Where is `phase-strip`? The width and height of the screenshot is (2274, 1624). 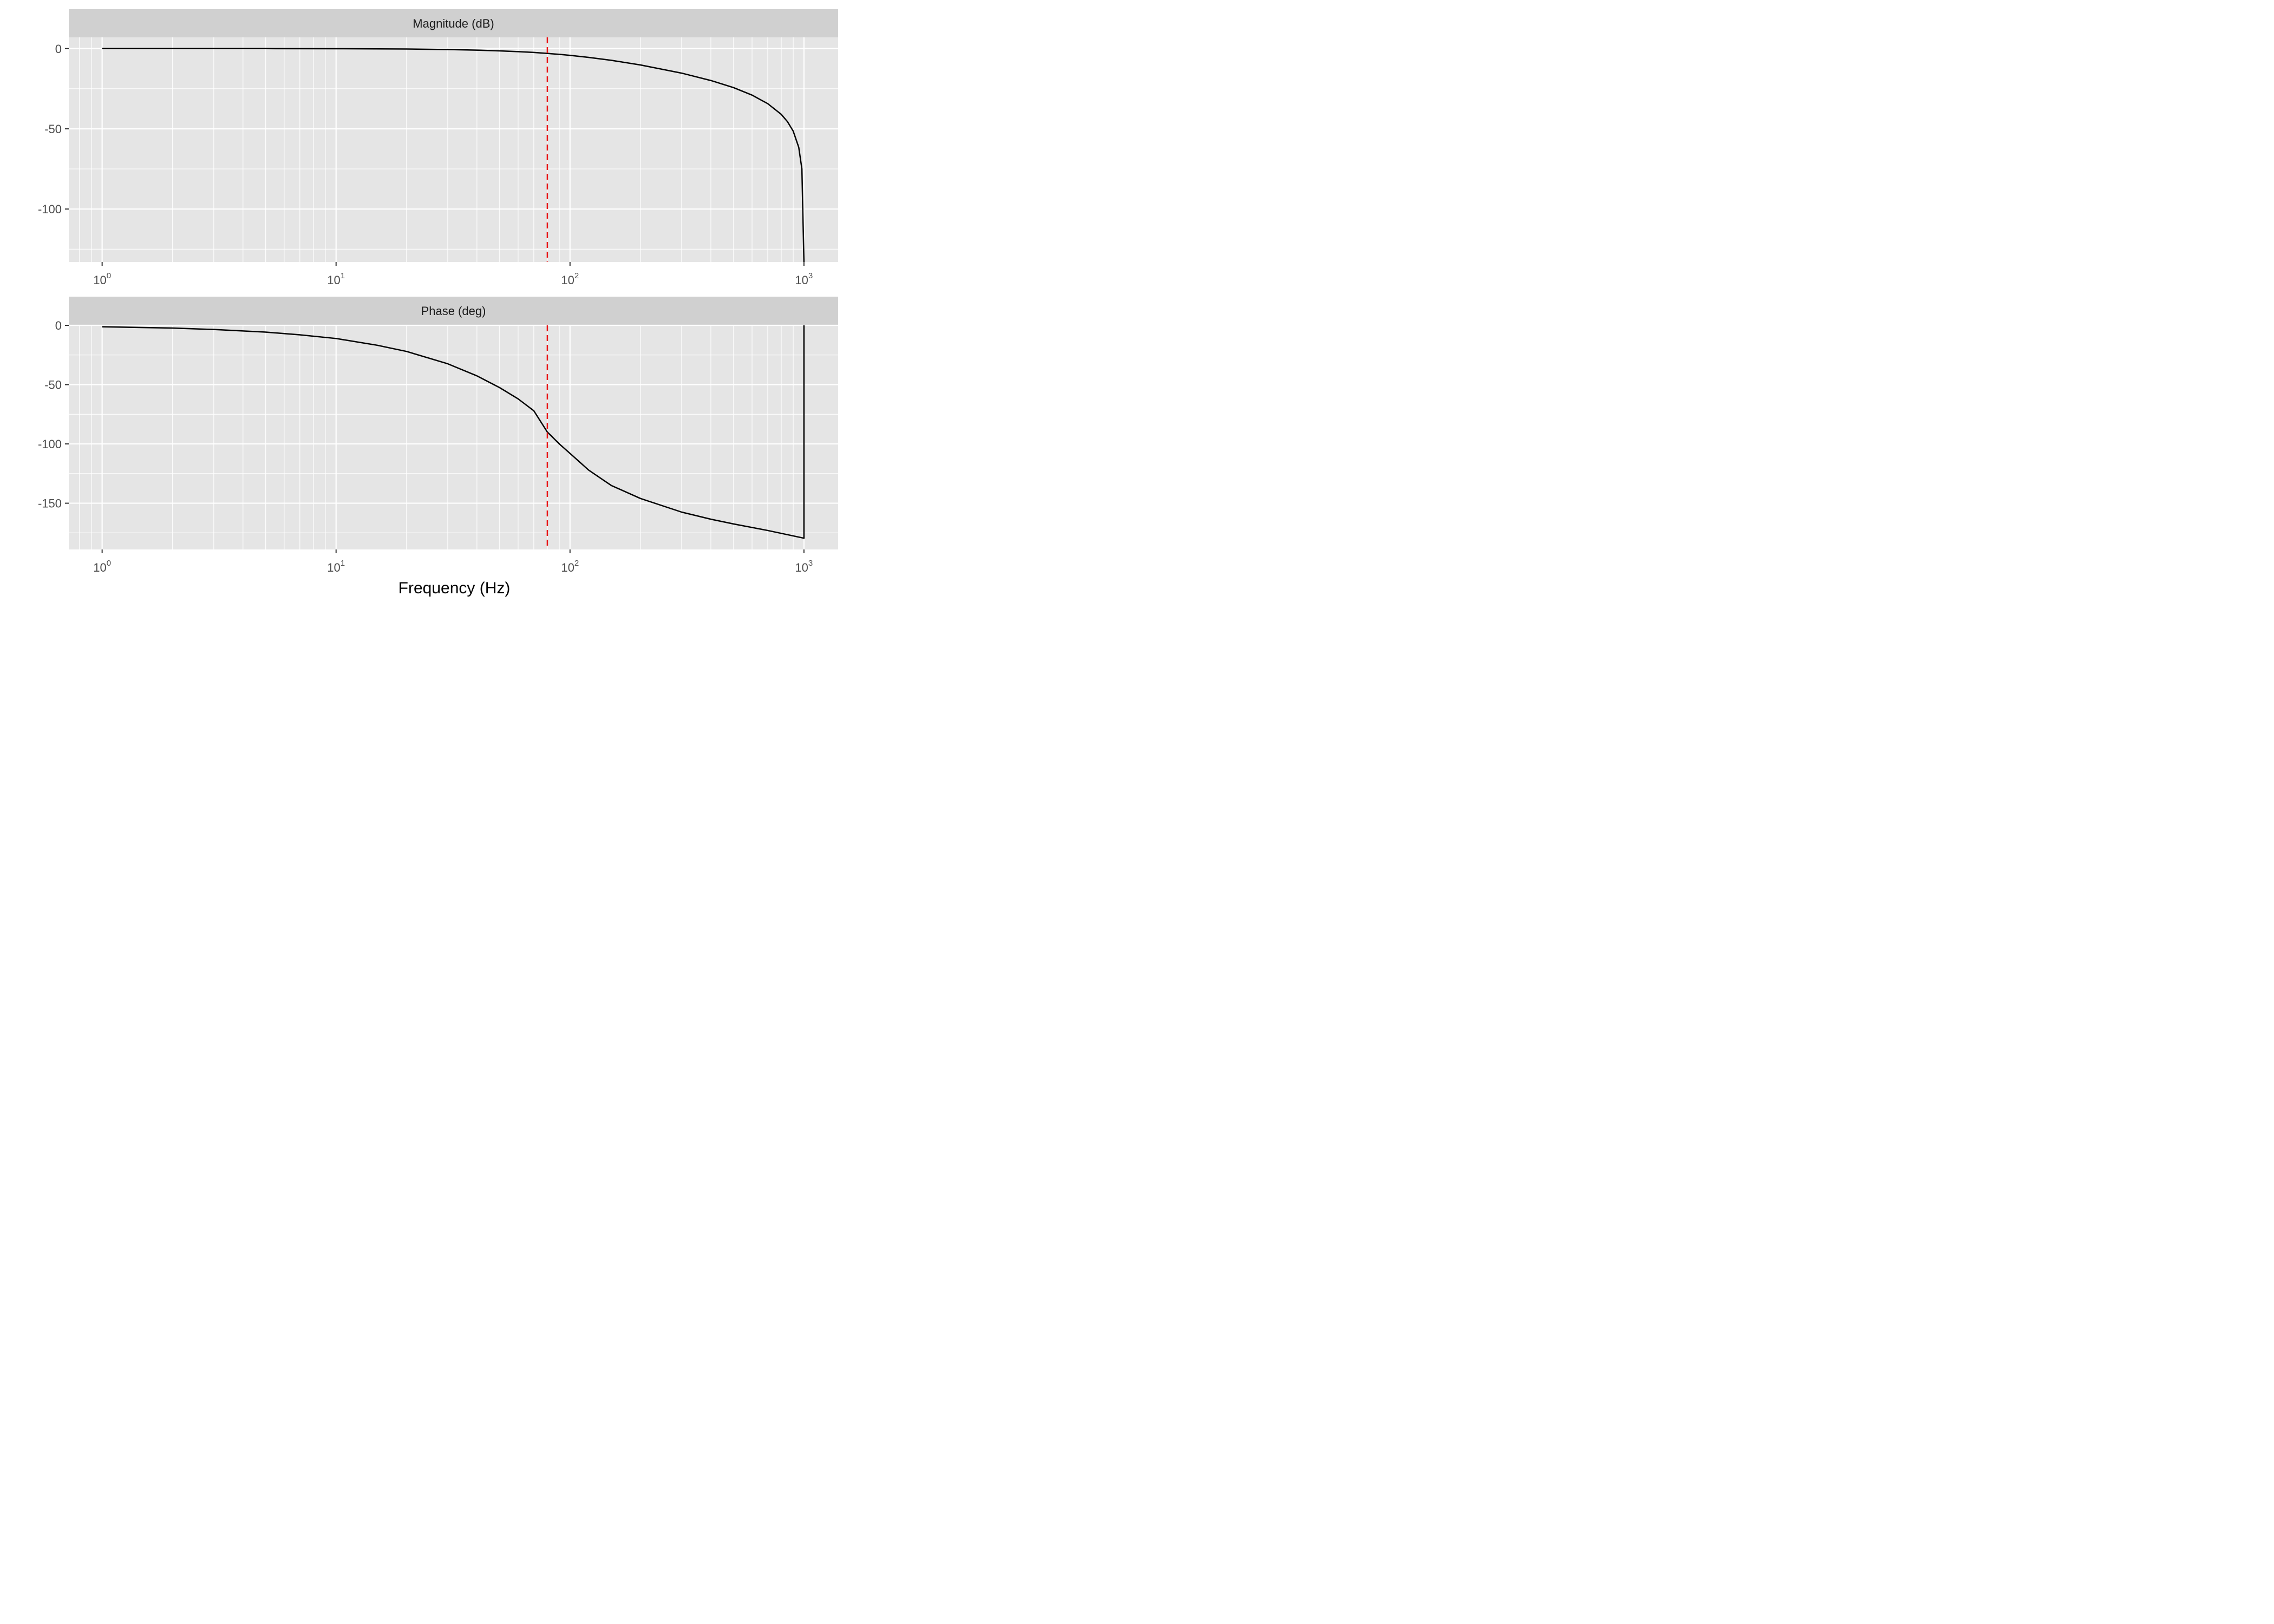 phase-strip is located at coordinates (454, 311).